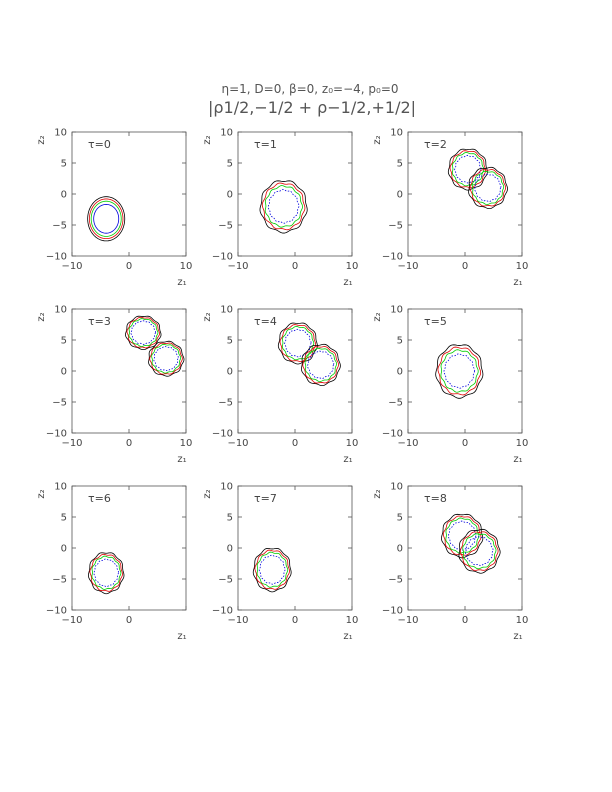 This screenshot has width=612, height=792. I want to click on panel-tau-label: τ=7, so click(265, 498).